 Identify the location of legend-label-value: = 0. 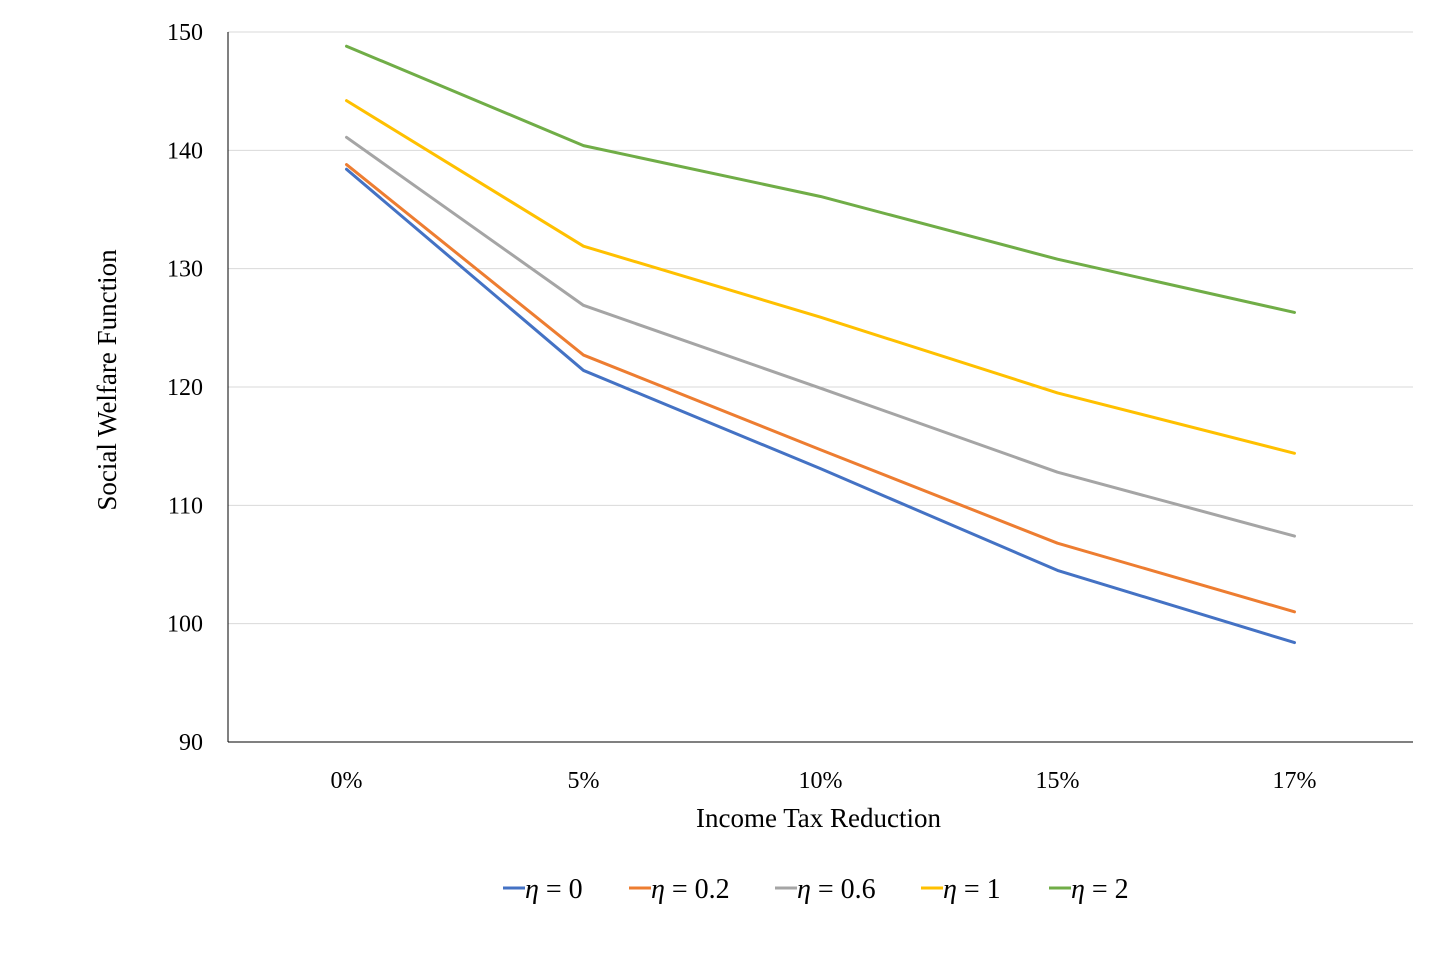
(561, 889).